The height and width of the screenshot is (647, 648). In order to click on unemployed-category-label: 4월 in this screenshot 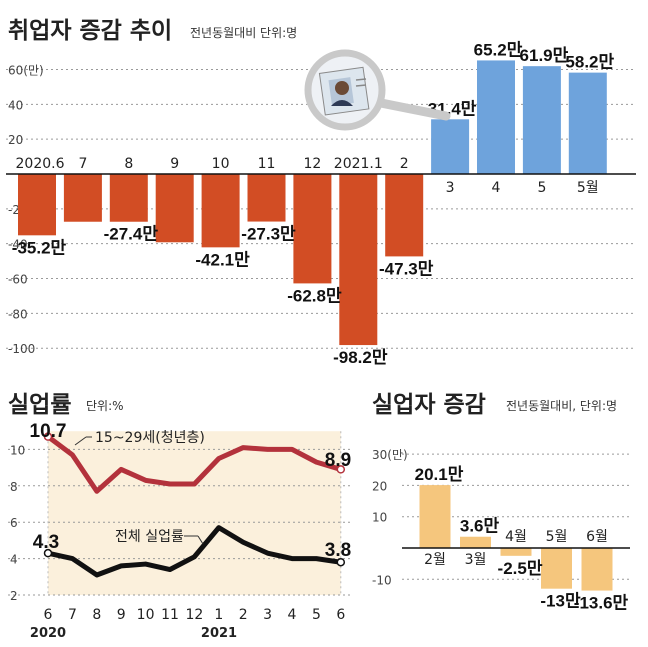, I will do `click(516, 537)`.